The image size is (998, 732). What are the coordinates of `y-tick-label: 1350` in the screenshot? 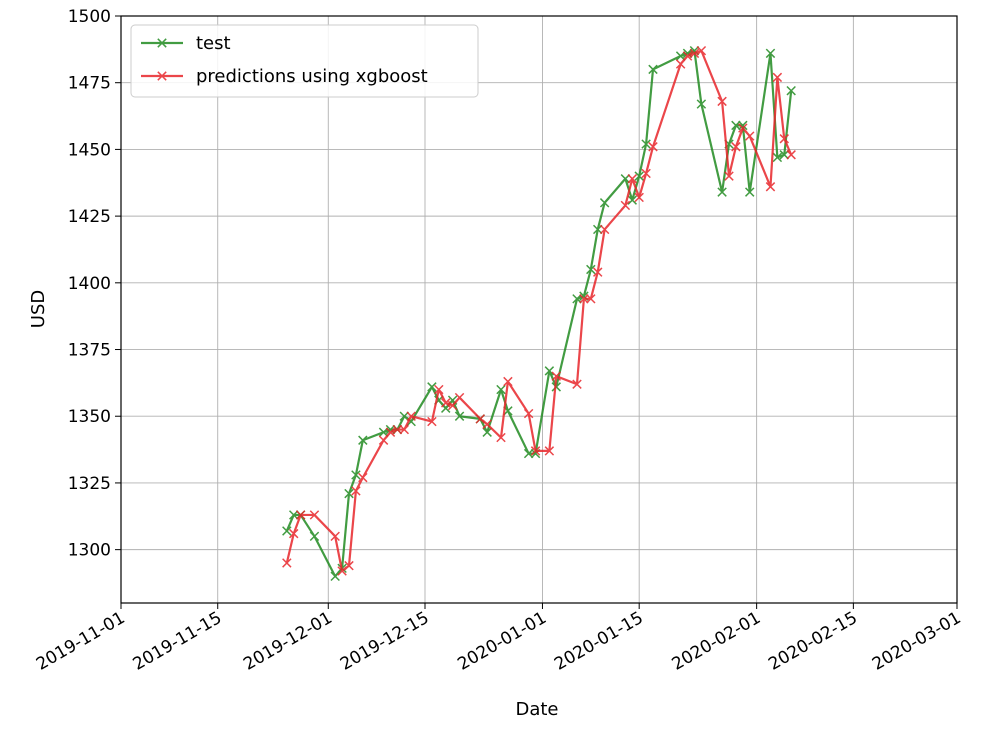 It's located at (89, 417).